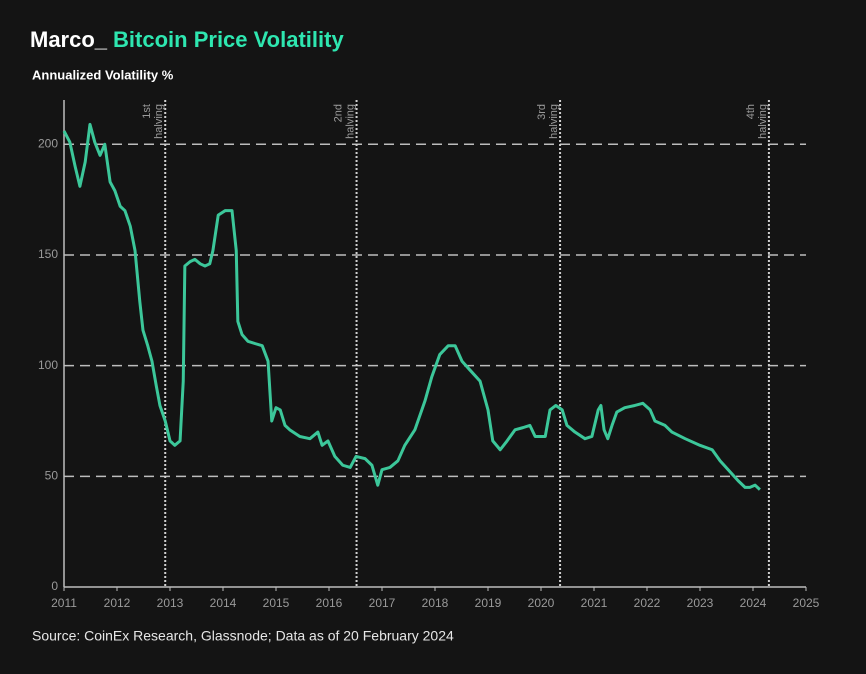 This screenshot has height=674, width=866. I want to click on x-tick-label: 2014, so click(223, 603).